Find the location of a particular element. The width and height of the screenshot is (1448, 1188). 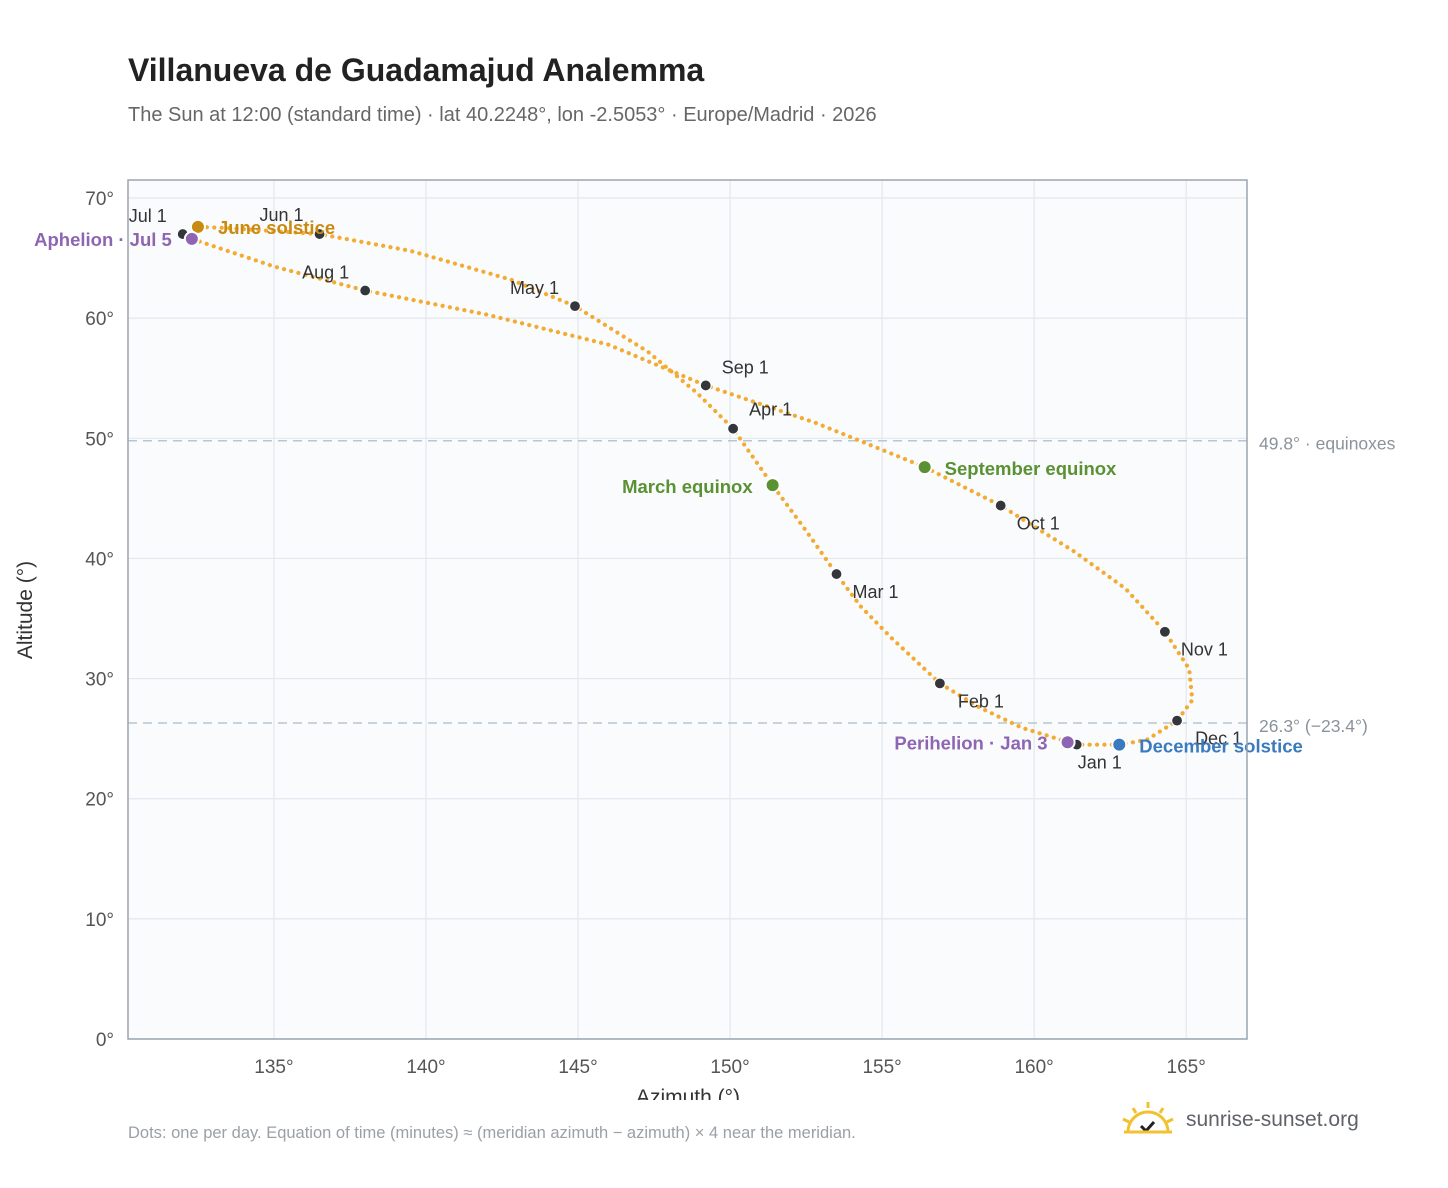

month-label: May 1 is located at coordinates (534, 288).